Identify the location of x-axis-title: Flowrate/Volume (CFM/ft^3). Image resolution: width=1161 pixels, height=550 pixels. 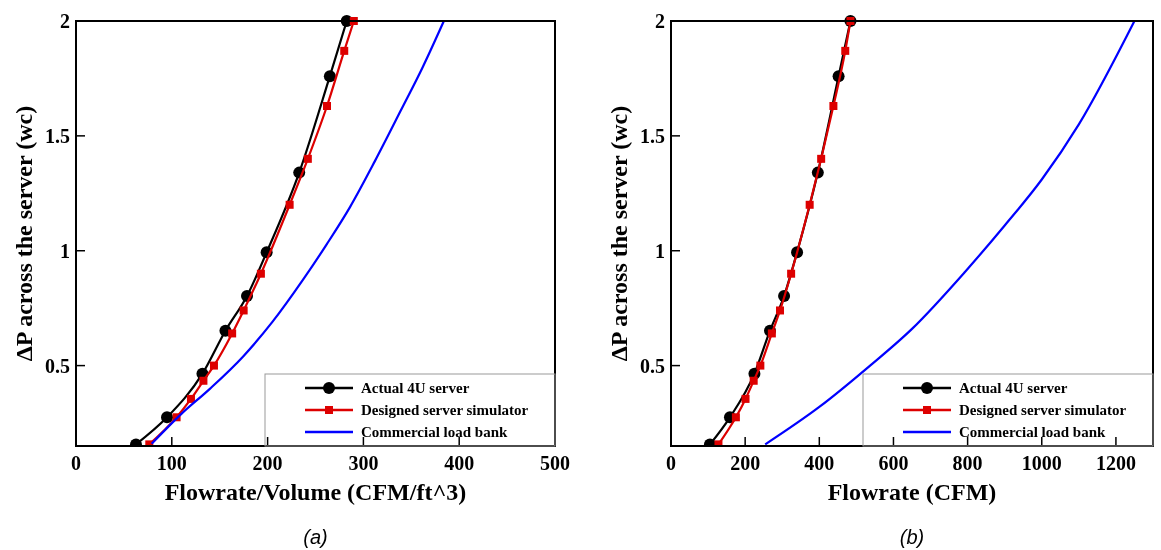
(315, 492).